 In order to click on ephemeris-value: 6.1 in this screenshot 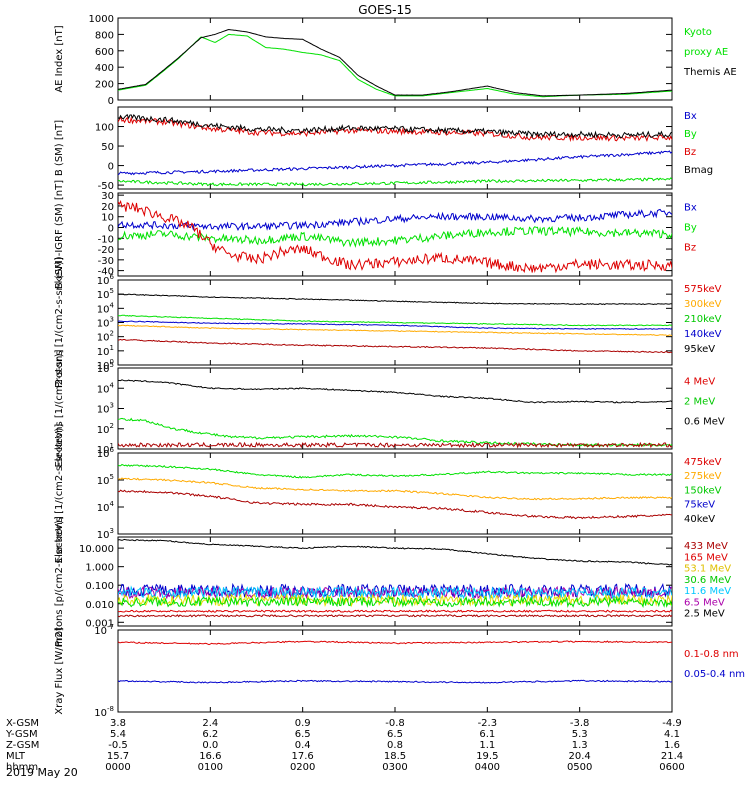, I will do `click(487, 734)`.